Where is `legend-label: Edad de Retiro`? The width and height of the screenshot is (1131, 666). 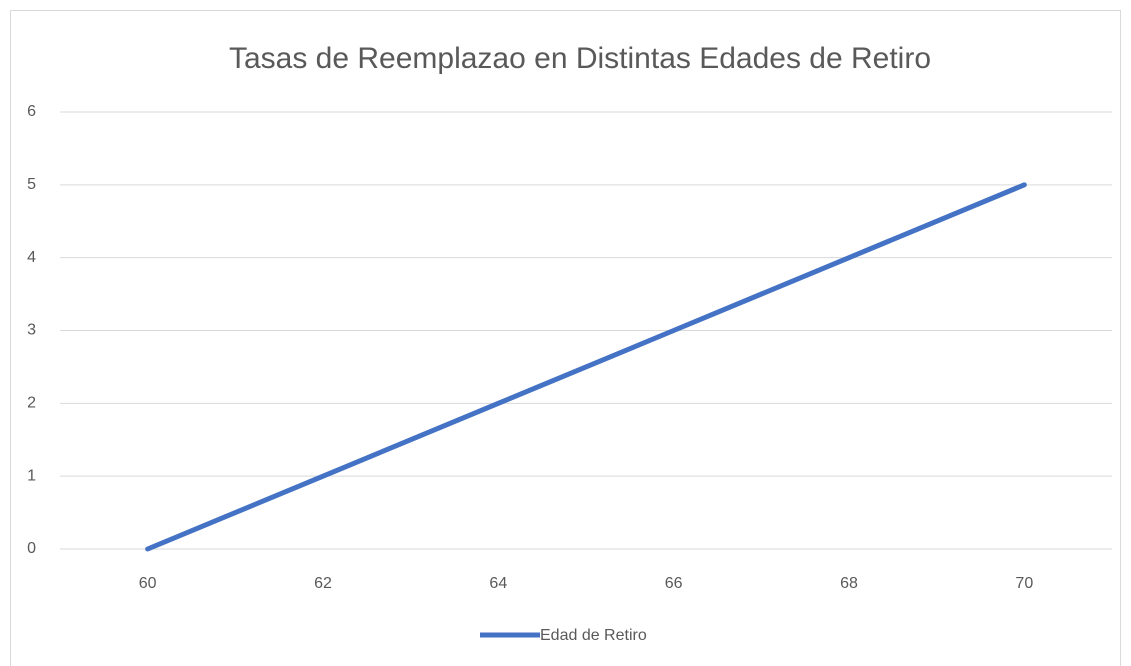 legend-label: Edad de Retiro is located at coordinates (593, 635).